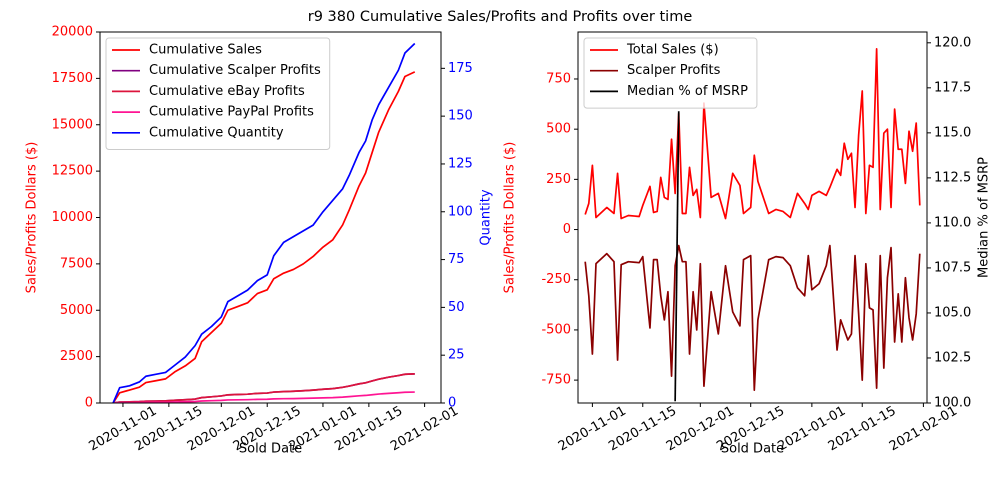  What do you see at coordinates (216, 132) in the screenshot?
I see `legend-label: Cumulative Quantity` at bounding box center [216, 132].